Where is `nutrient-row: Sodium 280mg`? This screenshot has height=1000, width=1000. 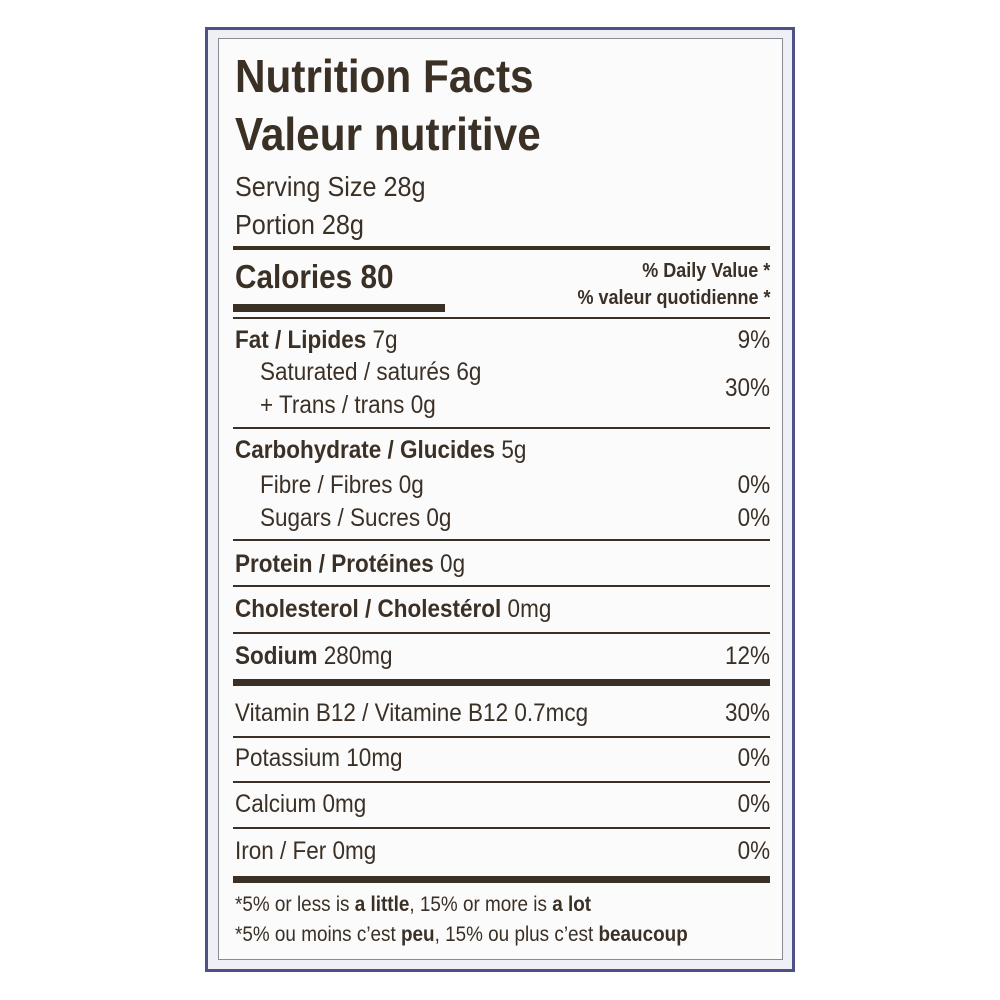 nutrient-row: Sodium 280mg is located at coordinates (314, 656).